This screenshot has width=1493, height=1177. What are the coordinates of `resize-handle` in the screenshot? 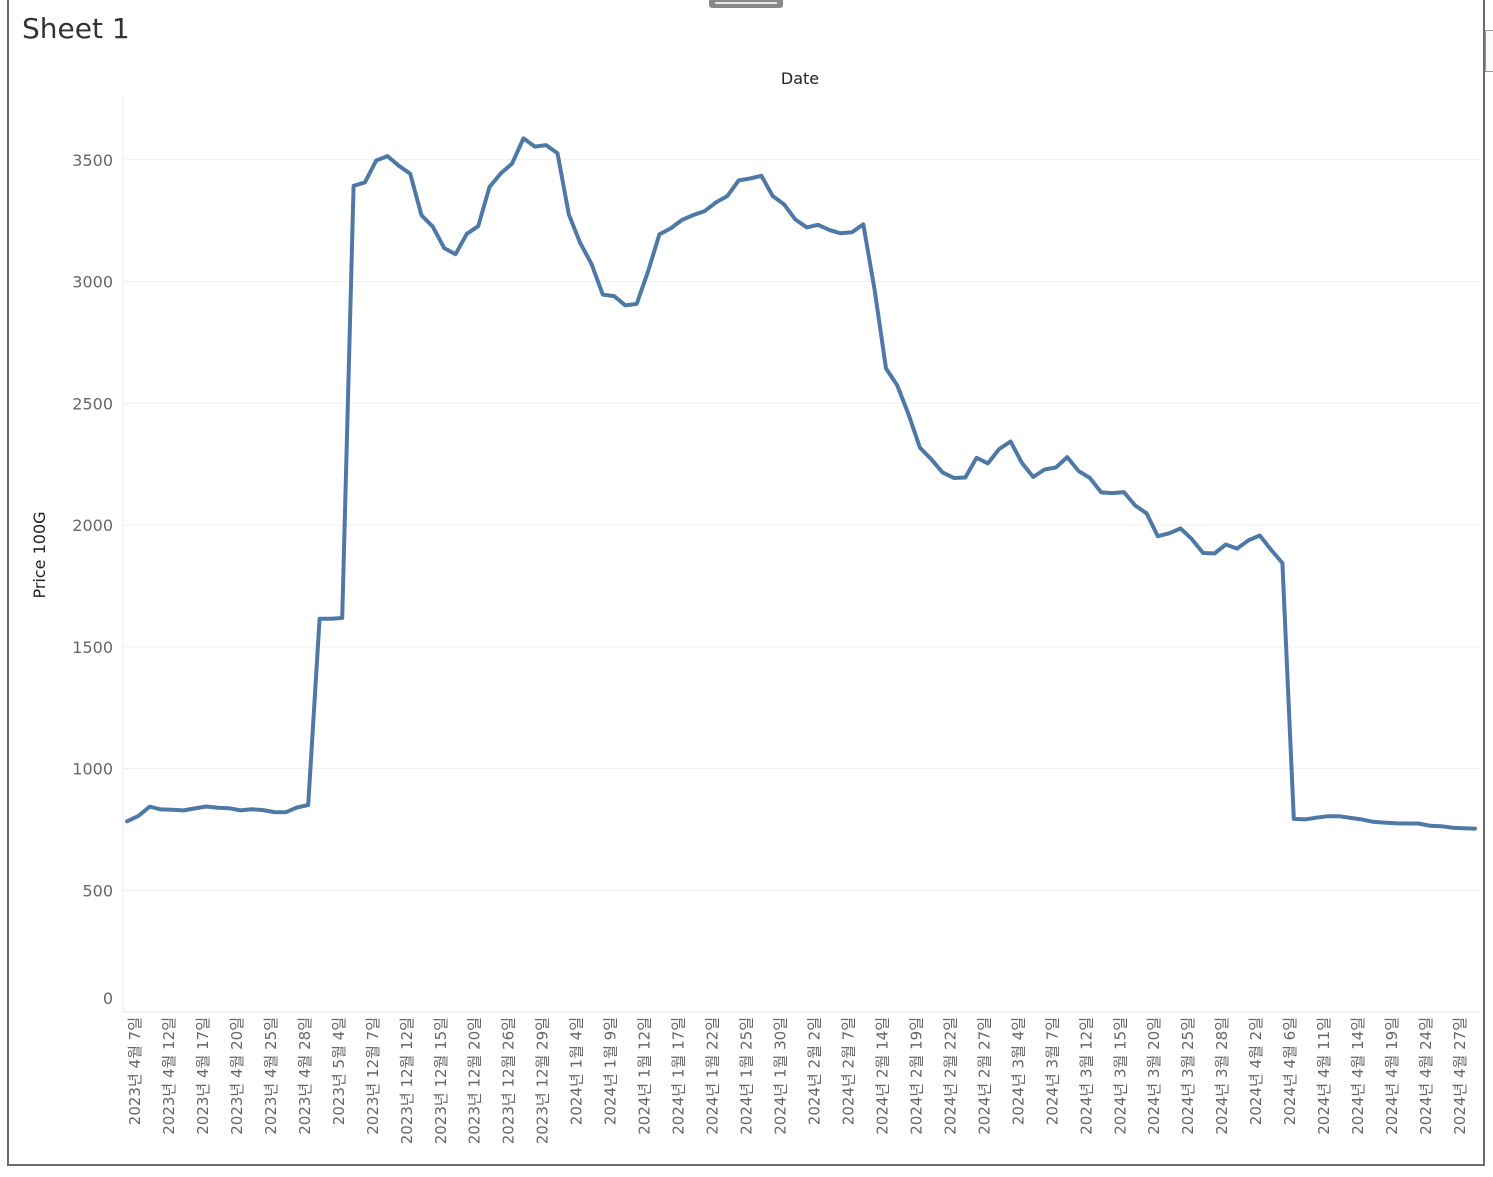 It's located at (746, 4).